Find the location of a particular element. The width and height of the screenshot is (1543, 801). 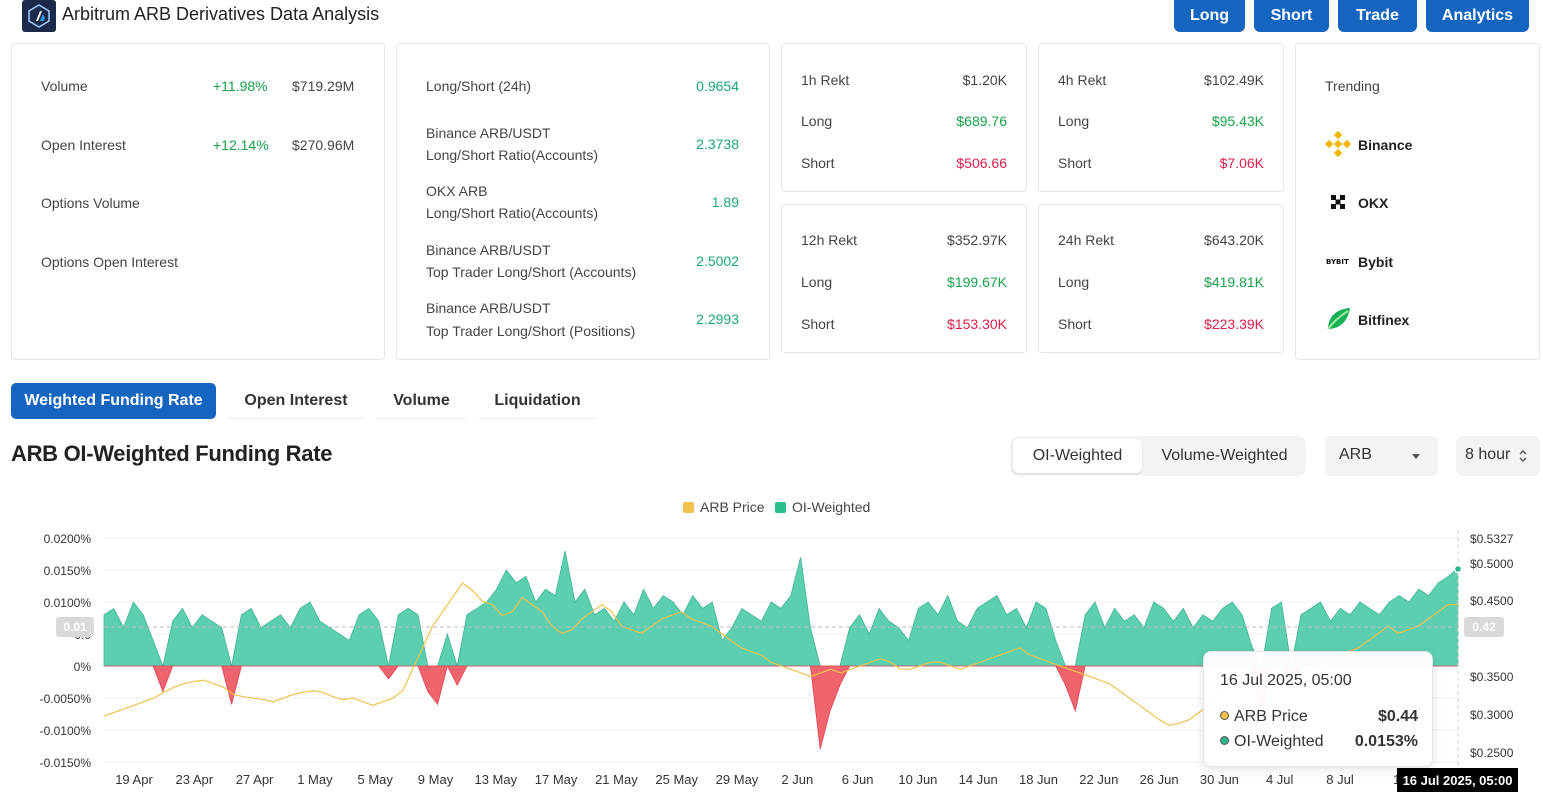

trending-item-bybit: BYBIT Bybit is located at coordinates (1417, 261).